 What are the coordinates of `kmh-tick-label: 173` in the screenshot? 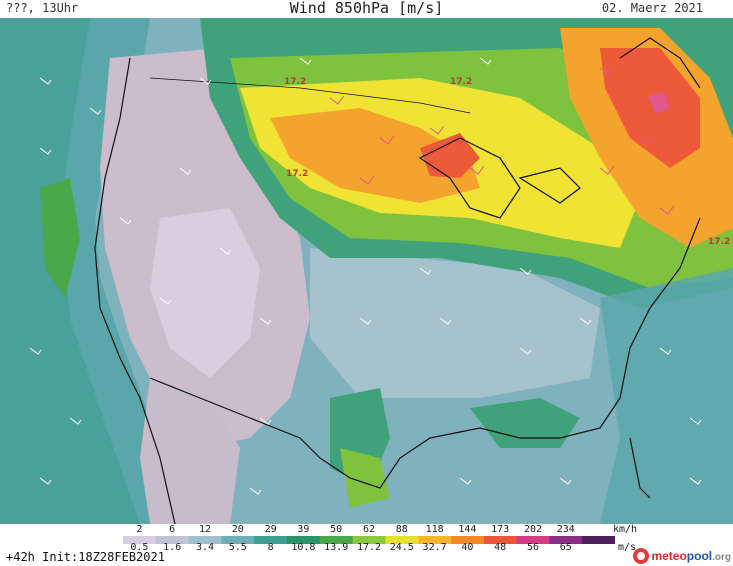 It's located at (500, 529).